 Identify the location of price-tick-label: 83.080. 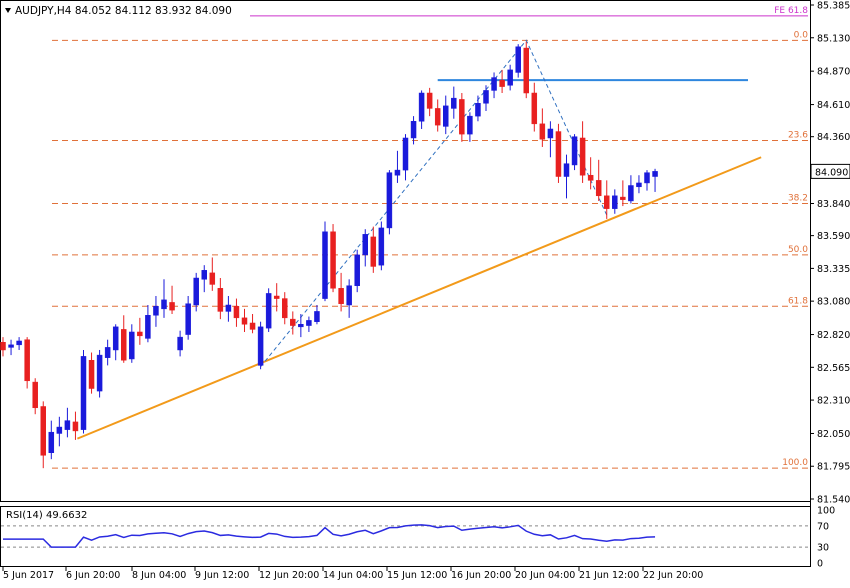
(833, 302).